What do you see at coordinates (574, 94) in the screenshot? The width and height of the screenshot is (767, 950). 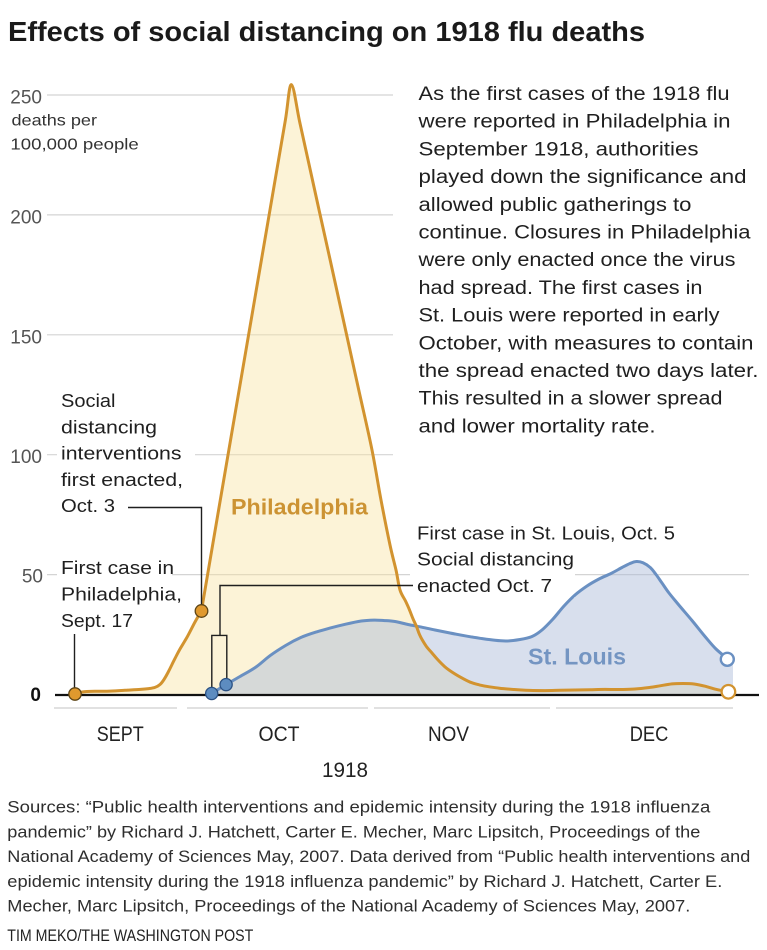 I see `svg-text:As the first cases of the 1918: As the first cases of the 1918 flu` at bounding box center [574, 94].